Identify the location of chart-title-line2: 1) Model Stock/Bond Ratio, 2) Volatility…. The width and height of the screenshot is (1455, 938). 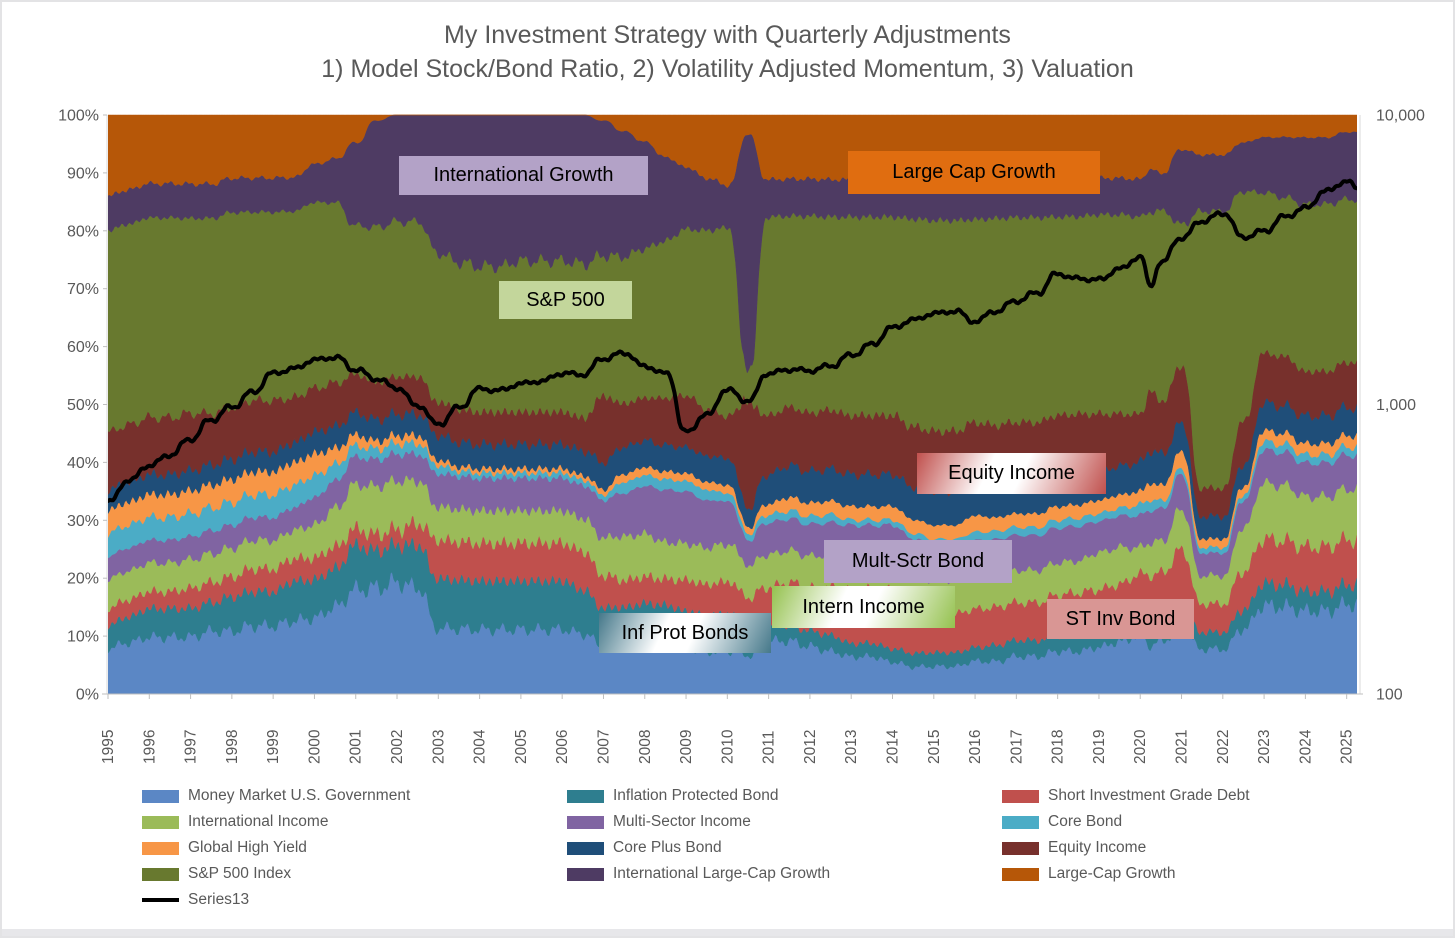
(727, 69).